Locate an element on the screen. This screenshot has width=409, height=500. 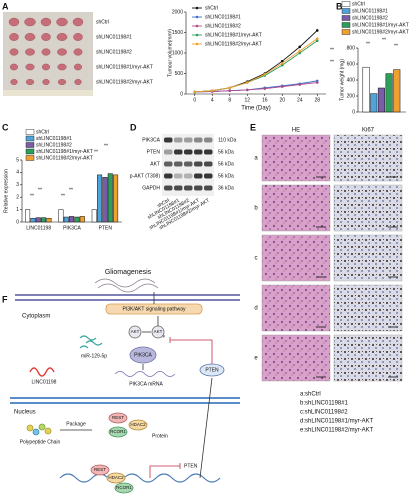
x-tick-label: PTEN is located at coordinates (106, 228).